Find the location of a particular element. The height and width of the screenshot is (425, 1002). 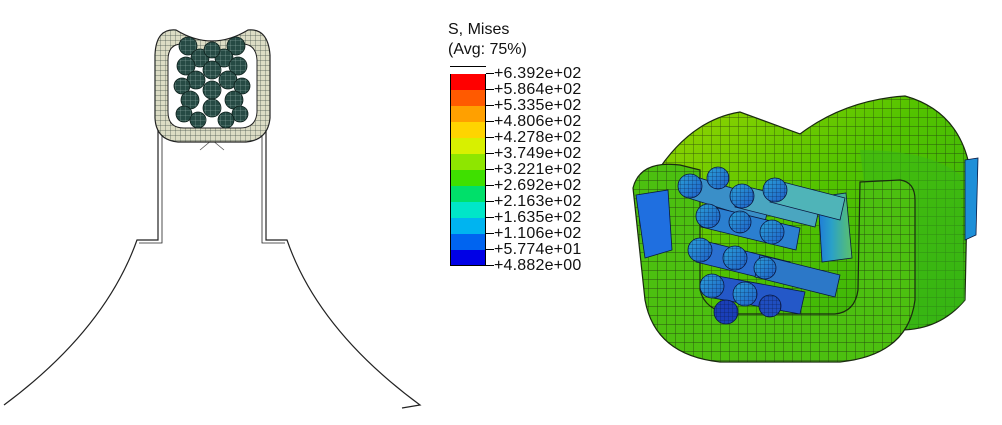

legend-value-label: +5.864e+02 is located at coordinates (538, 89).